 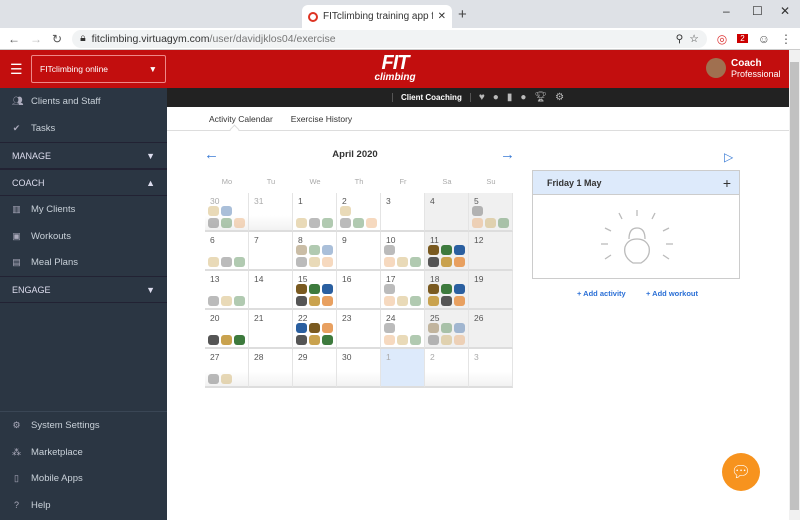 I want to click on calendar-day-cell: 23, so click(x=359, y=329).